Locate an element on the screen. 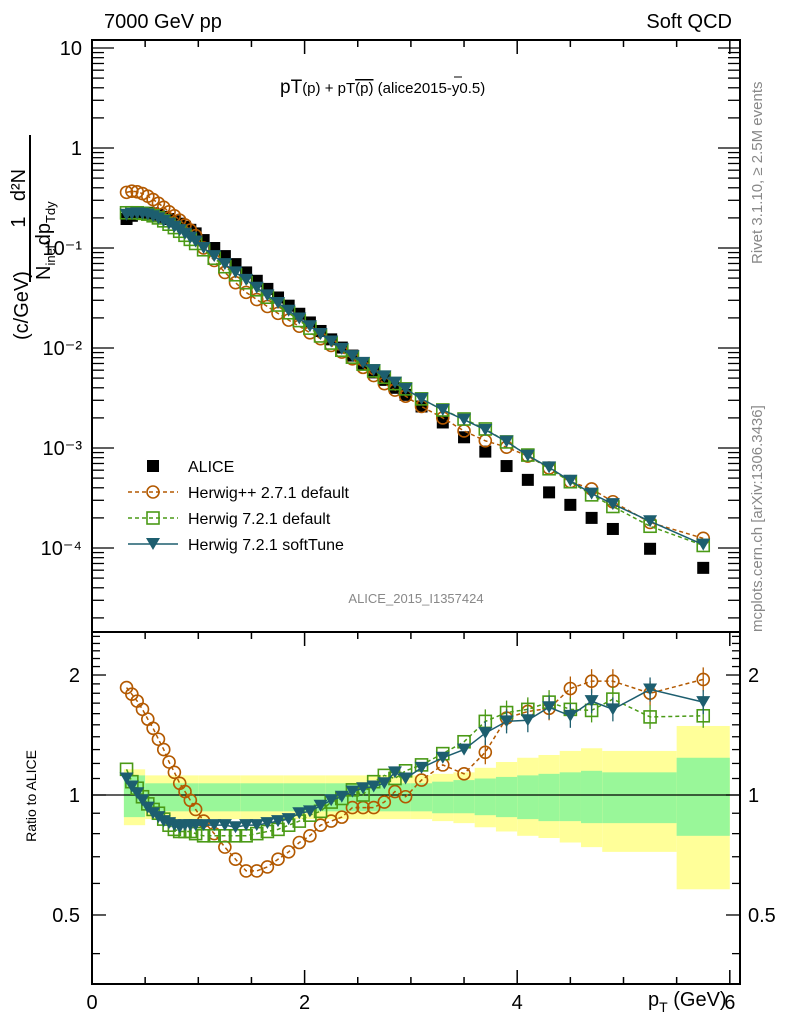  legend-label: Herwig 7.2.1 default is located at coordinates (259, 519).